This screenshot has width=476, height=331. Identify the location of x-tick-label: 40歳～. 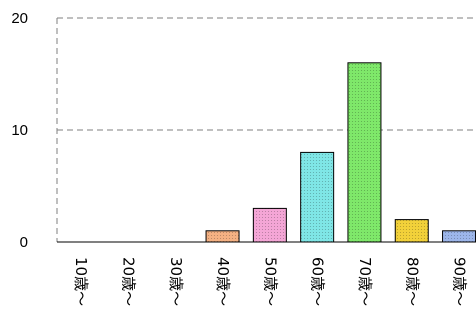
(223, 281).